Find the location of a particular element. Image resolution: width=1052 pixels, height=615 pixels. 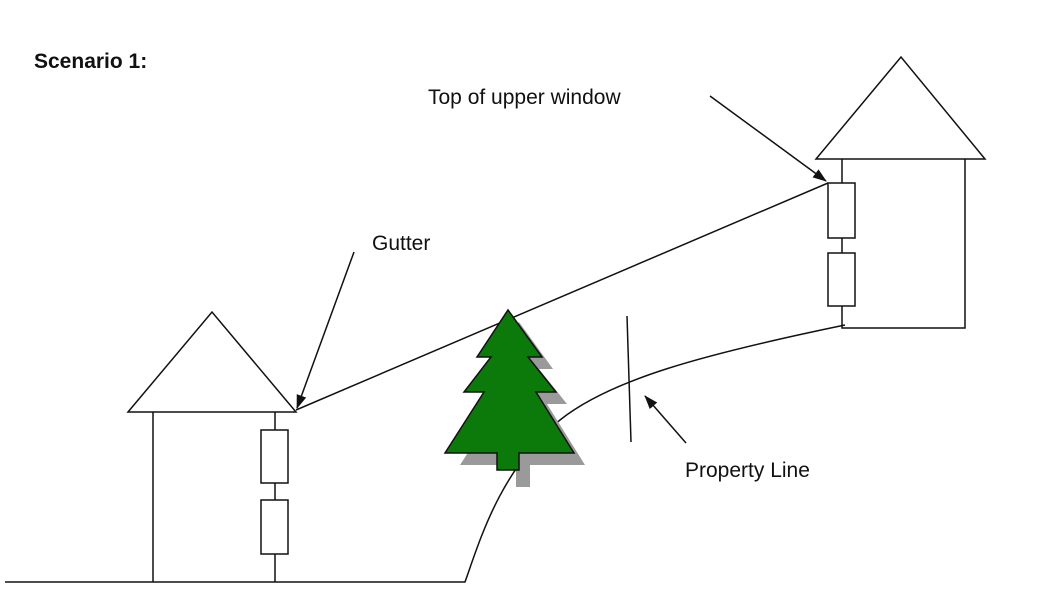

lower-house-roof is located at coordinates (212, 361).